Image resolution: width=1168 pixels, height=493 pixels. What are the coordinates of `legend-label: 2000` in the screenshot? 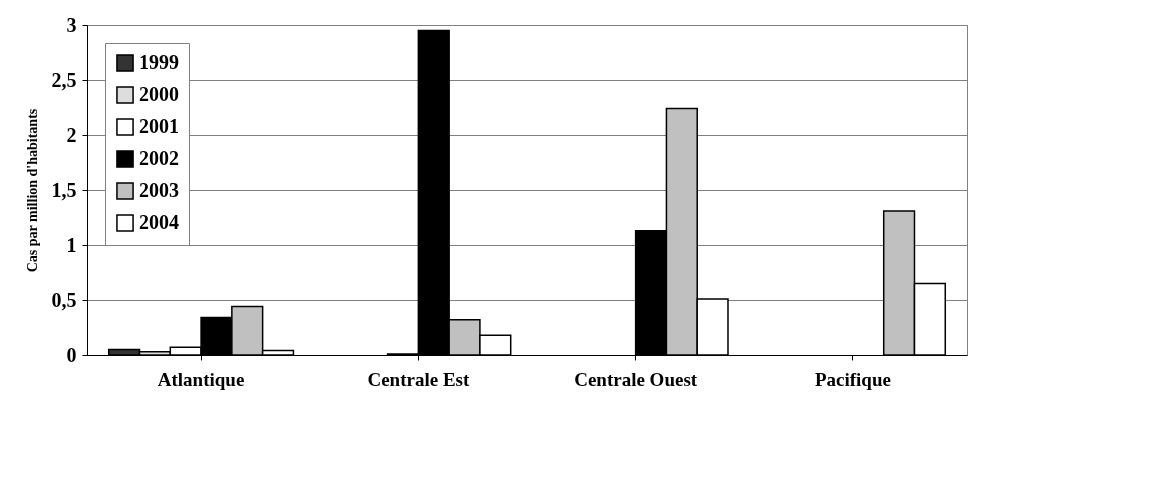 It's located at (159, 94).